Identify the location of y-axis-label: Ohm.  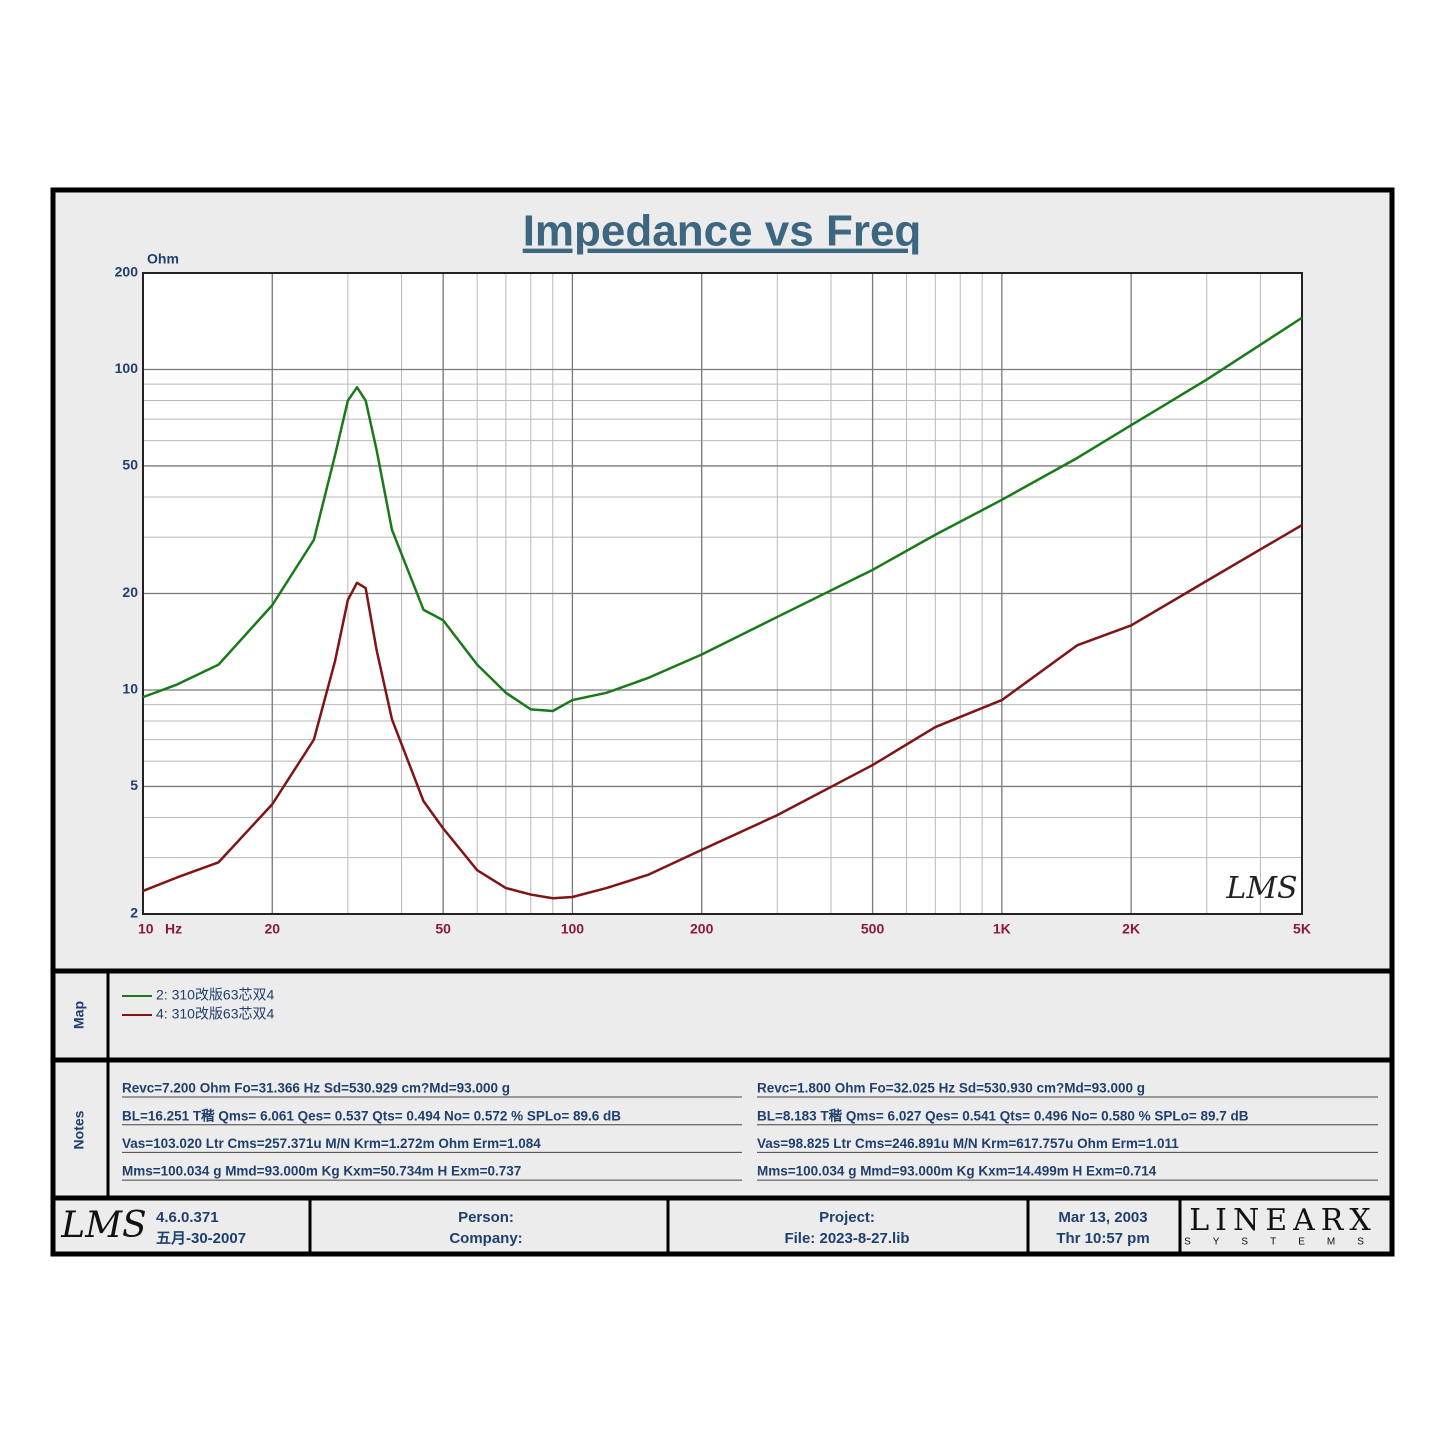
(163, 259).